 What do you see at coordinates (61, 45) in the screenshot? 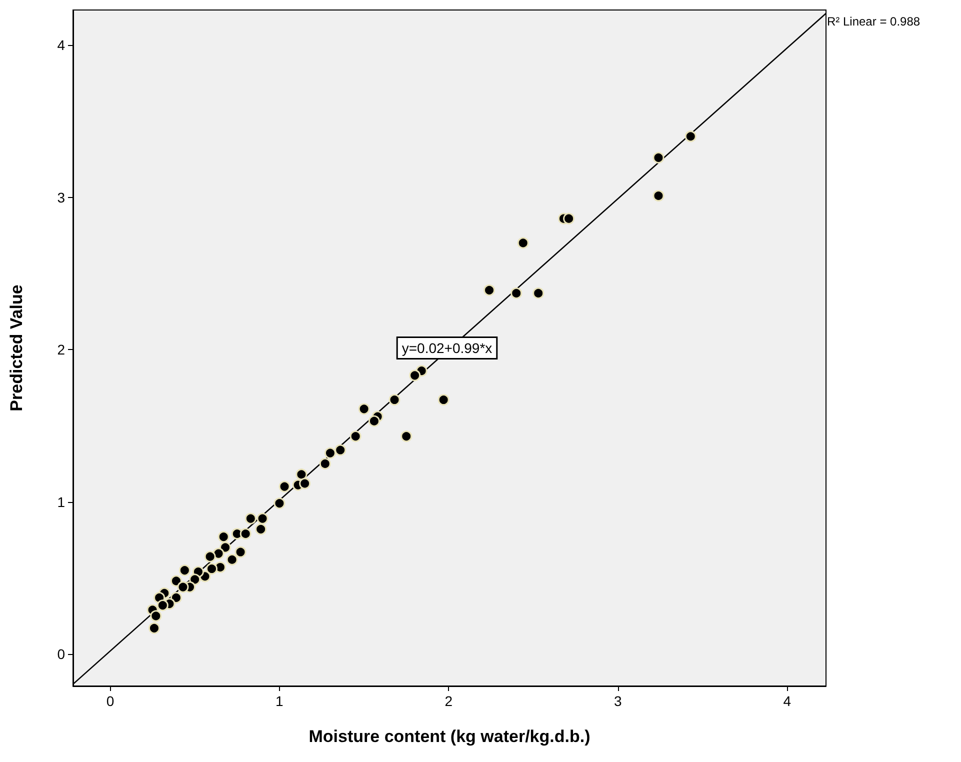
I see `y-tick-label: 4` at bounding box center [61, 45].